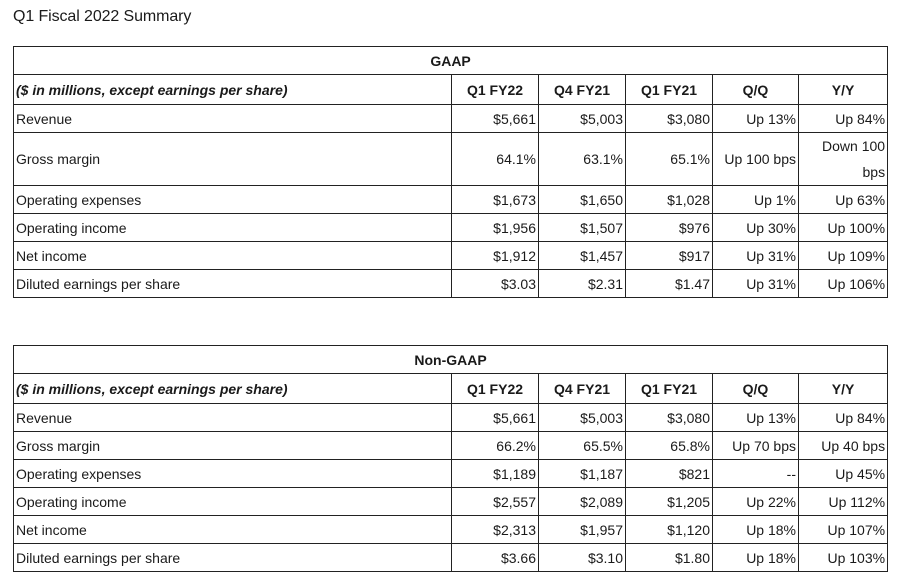 This screenshot has height=582, width=900. Describe the element at coordinates (843, 255) in the screenshot. I see `cell-value: Up 109%` at that location.